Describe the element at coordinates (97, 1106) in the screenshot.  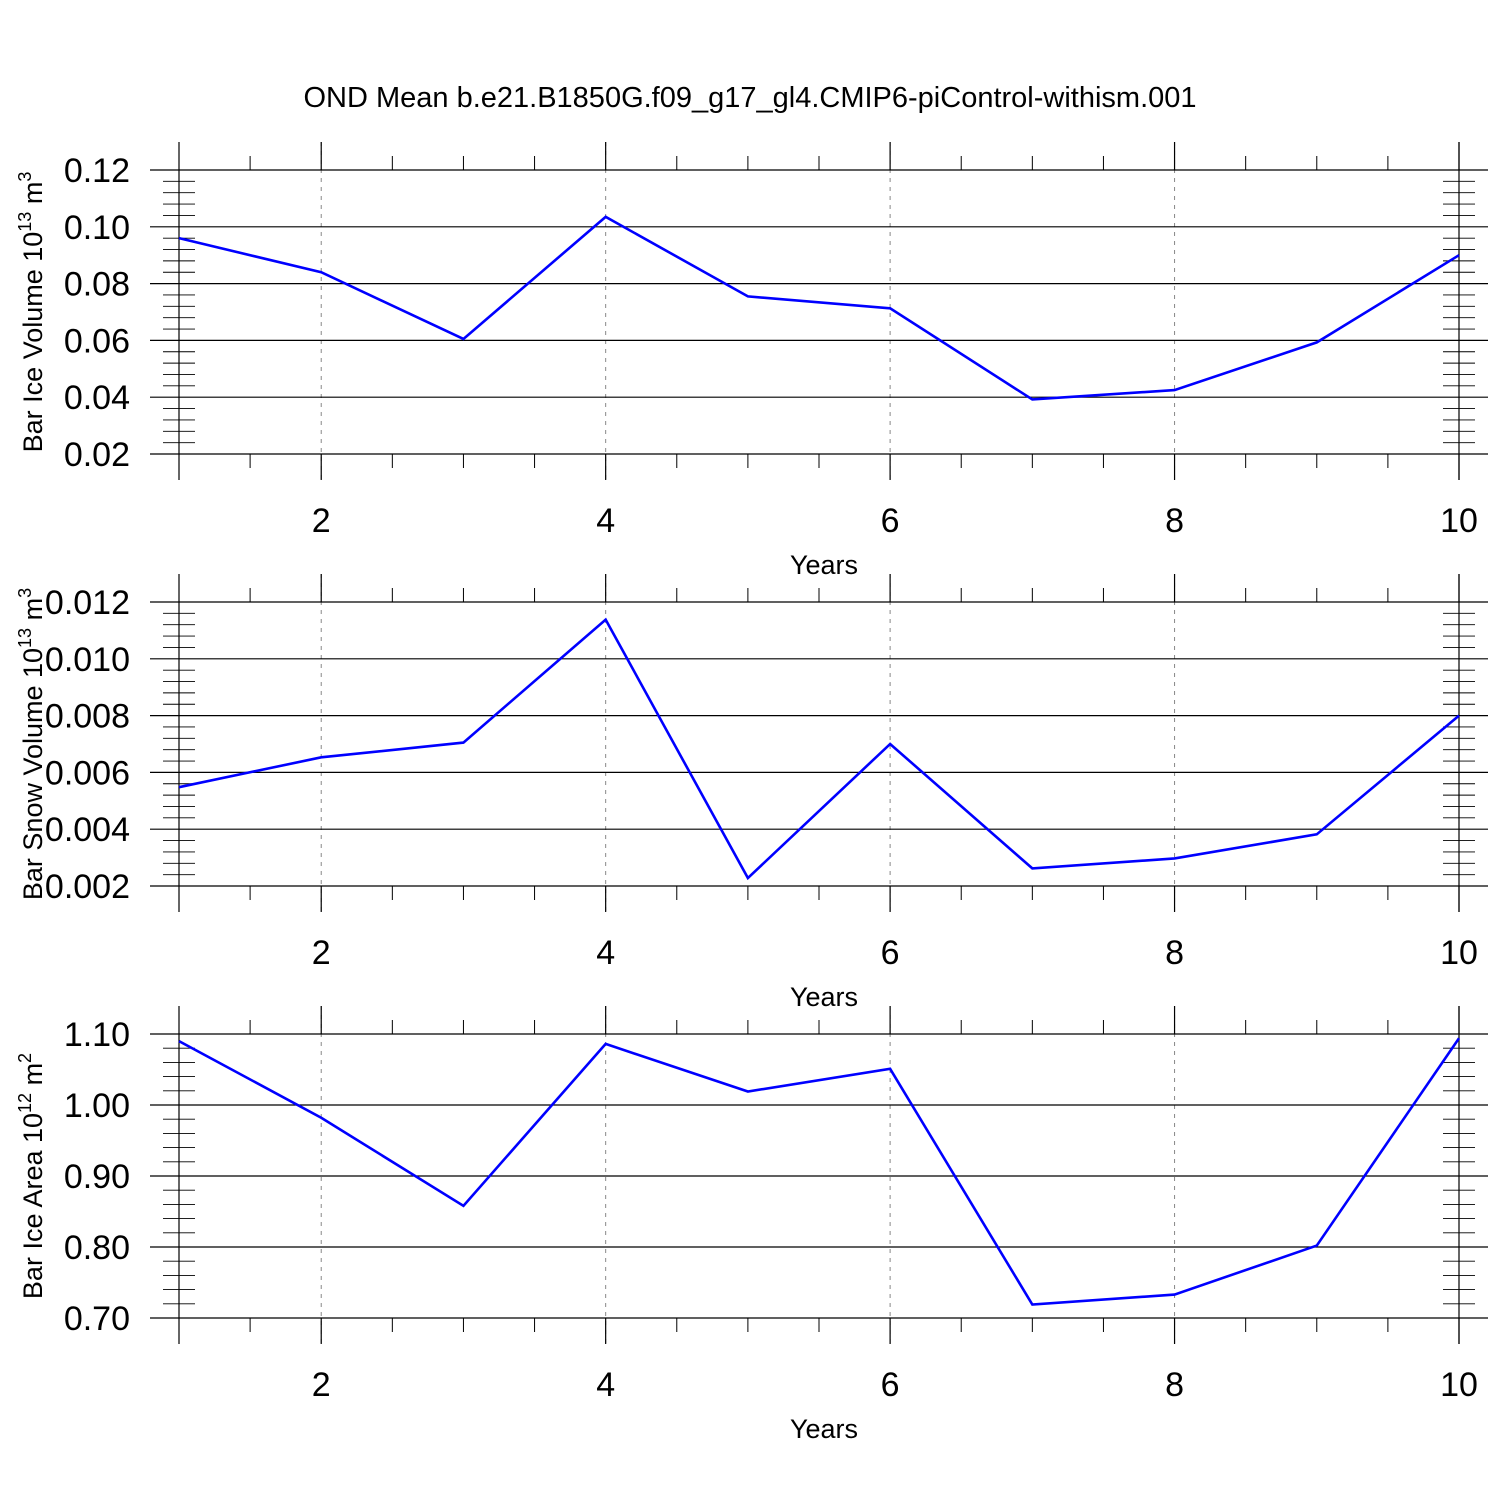
I see `y-tick-label: 1.00` at that location.